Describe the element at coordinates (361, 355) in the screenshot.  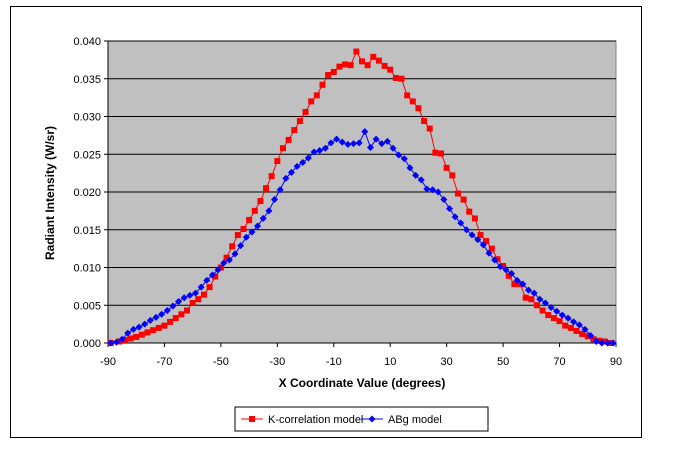
I see `x-axis-ticks: -90 -70 -50 -30 -10 10 30 50 70 90` at that location.